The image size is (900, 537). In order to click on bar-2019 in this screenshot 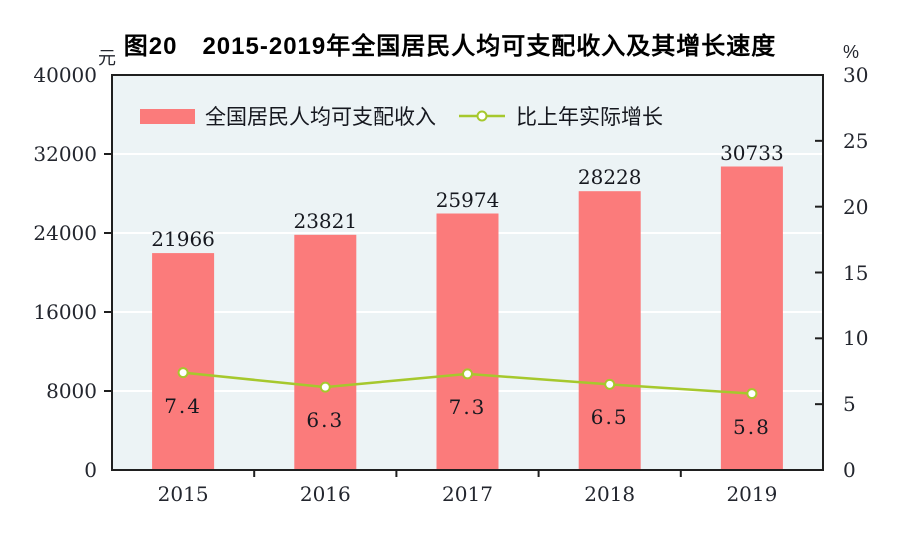, I will do `click(751, 318)`.